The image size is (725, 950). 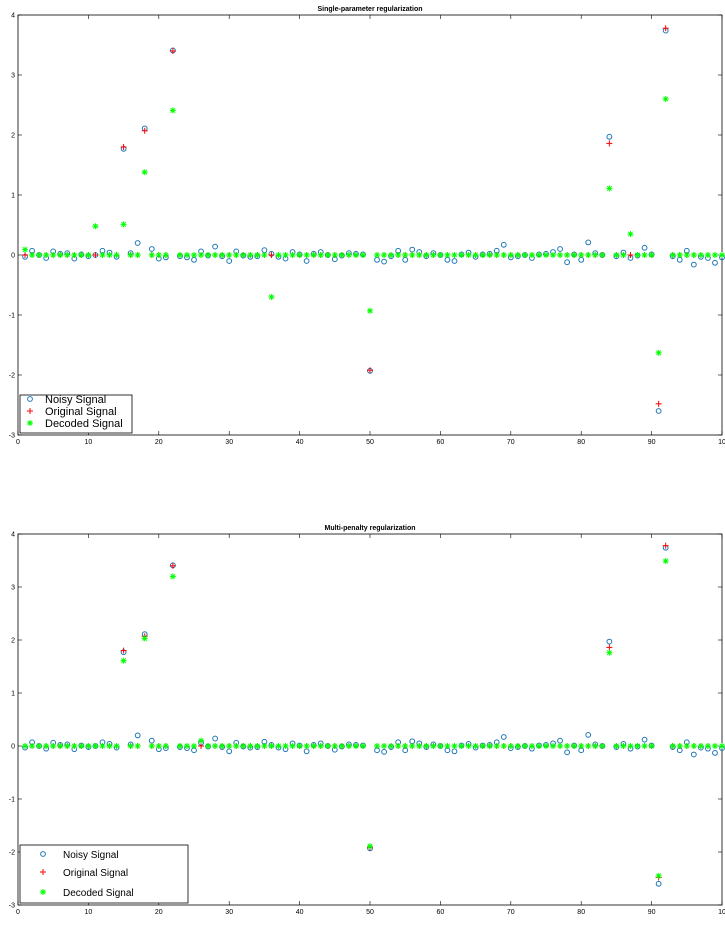 What do you see at coordinates (12, 853) in the screenshot?
I see `y-tick-label: -2` at bounding box center [12, 853].